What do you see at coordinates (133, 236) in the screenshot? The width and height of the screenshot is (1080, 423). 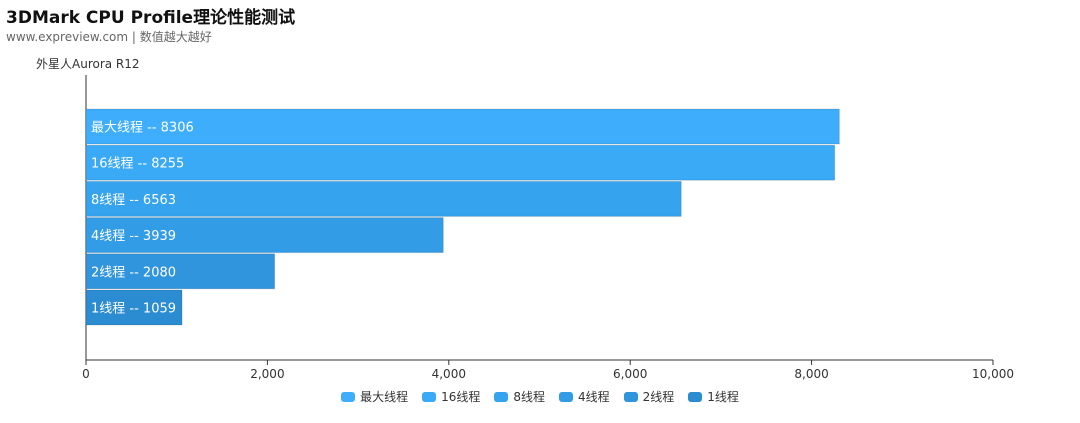 I see `bar-data-label: 4线程 -- 3939` at bounding box center [133, 236].